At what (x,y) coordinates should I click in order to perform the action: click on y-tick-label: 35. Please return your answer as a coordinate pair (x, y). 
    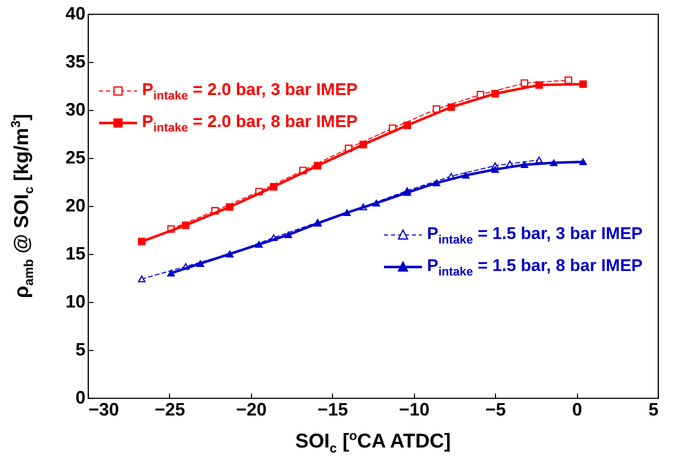
    Looking at the image, I should click on (75, 62).